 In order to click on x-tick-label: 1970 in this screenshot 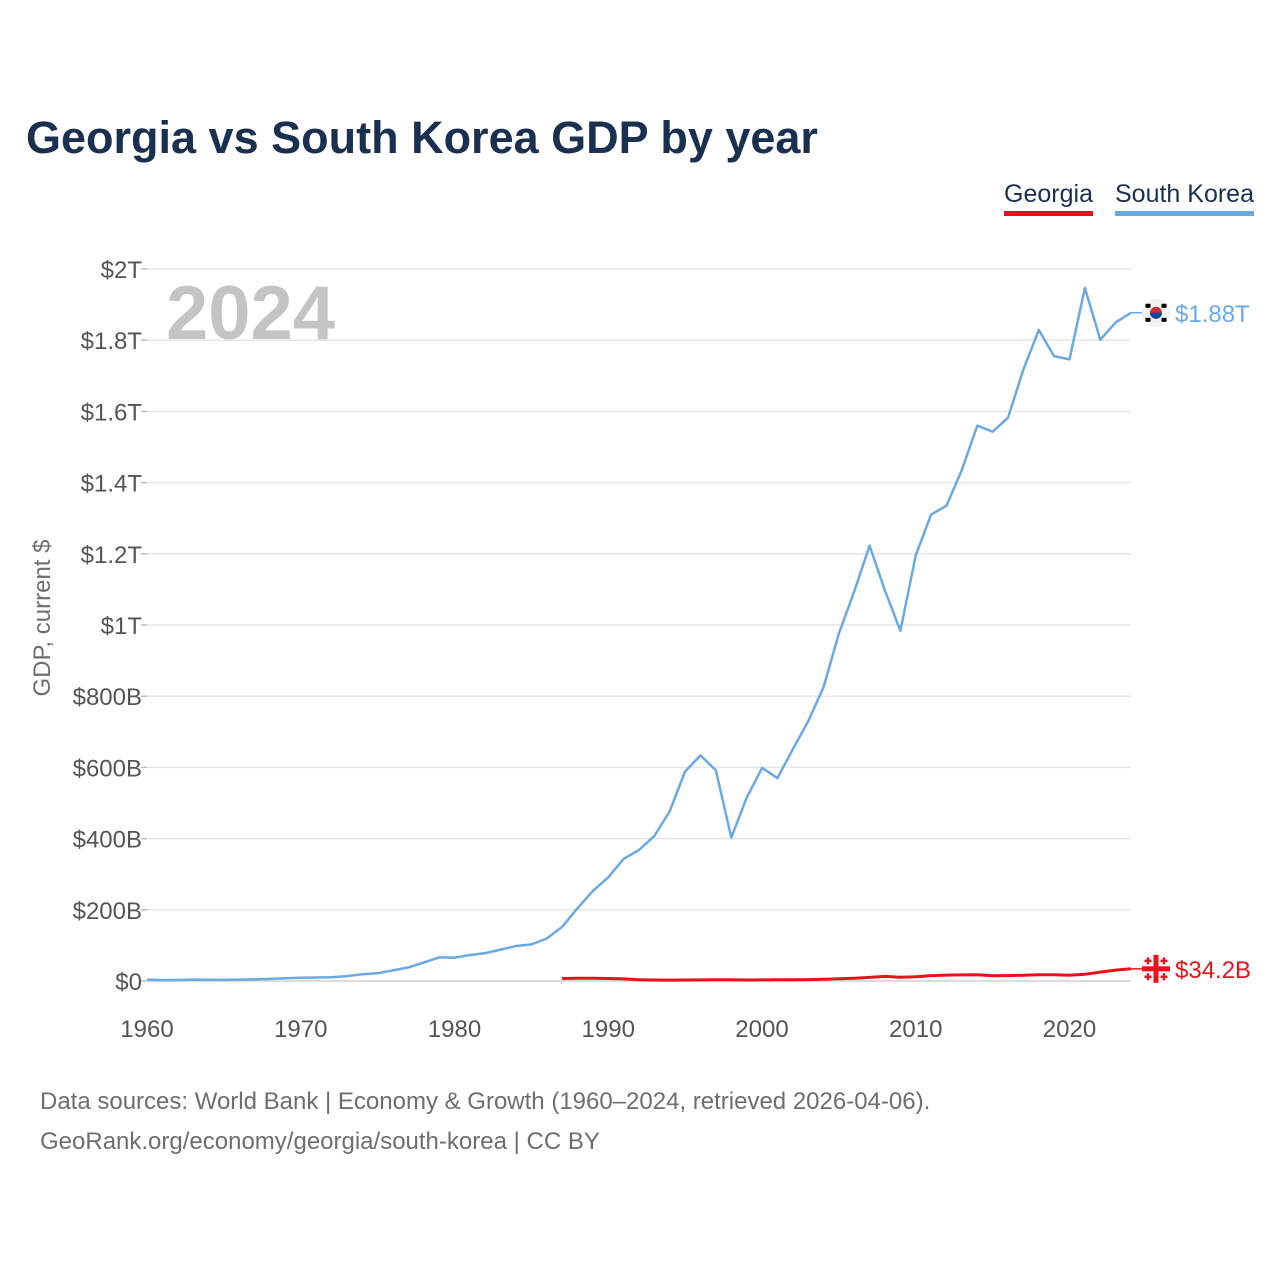, I will do `click(300, 1029)`.